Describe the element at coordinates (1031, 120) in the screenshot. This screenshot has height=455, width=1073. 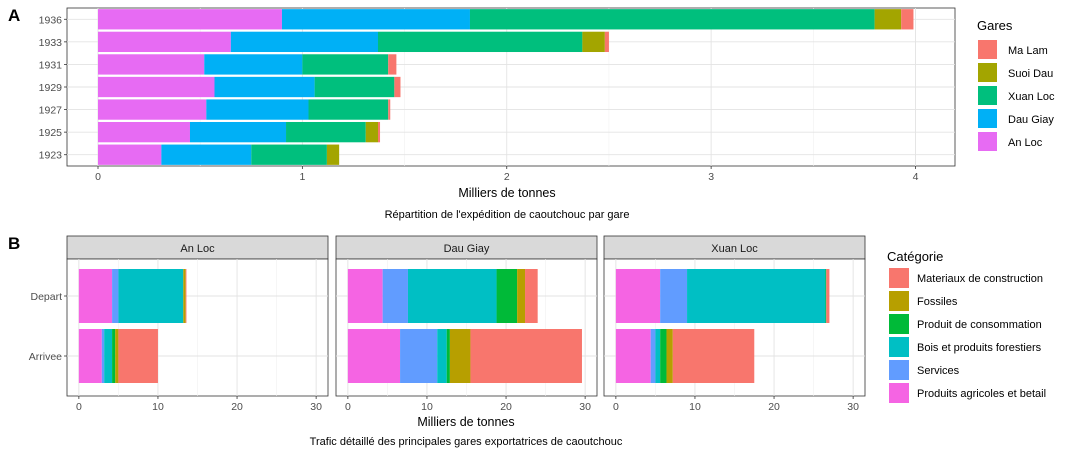
I see `legend-label-dau-giay: Dau Giay` at that location.